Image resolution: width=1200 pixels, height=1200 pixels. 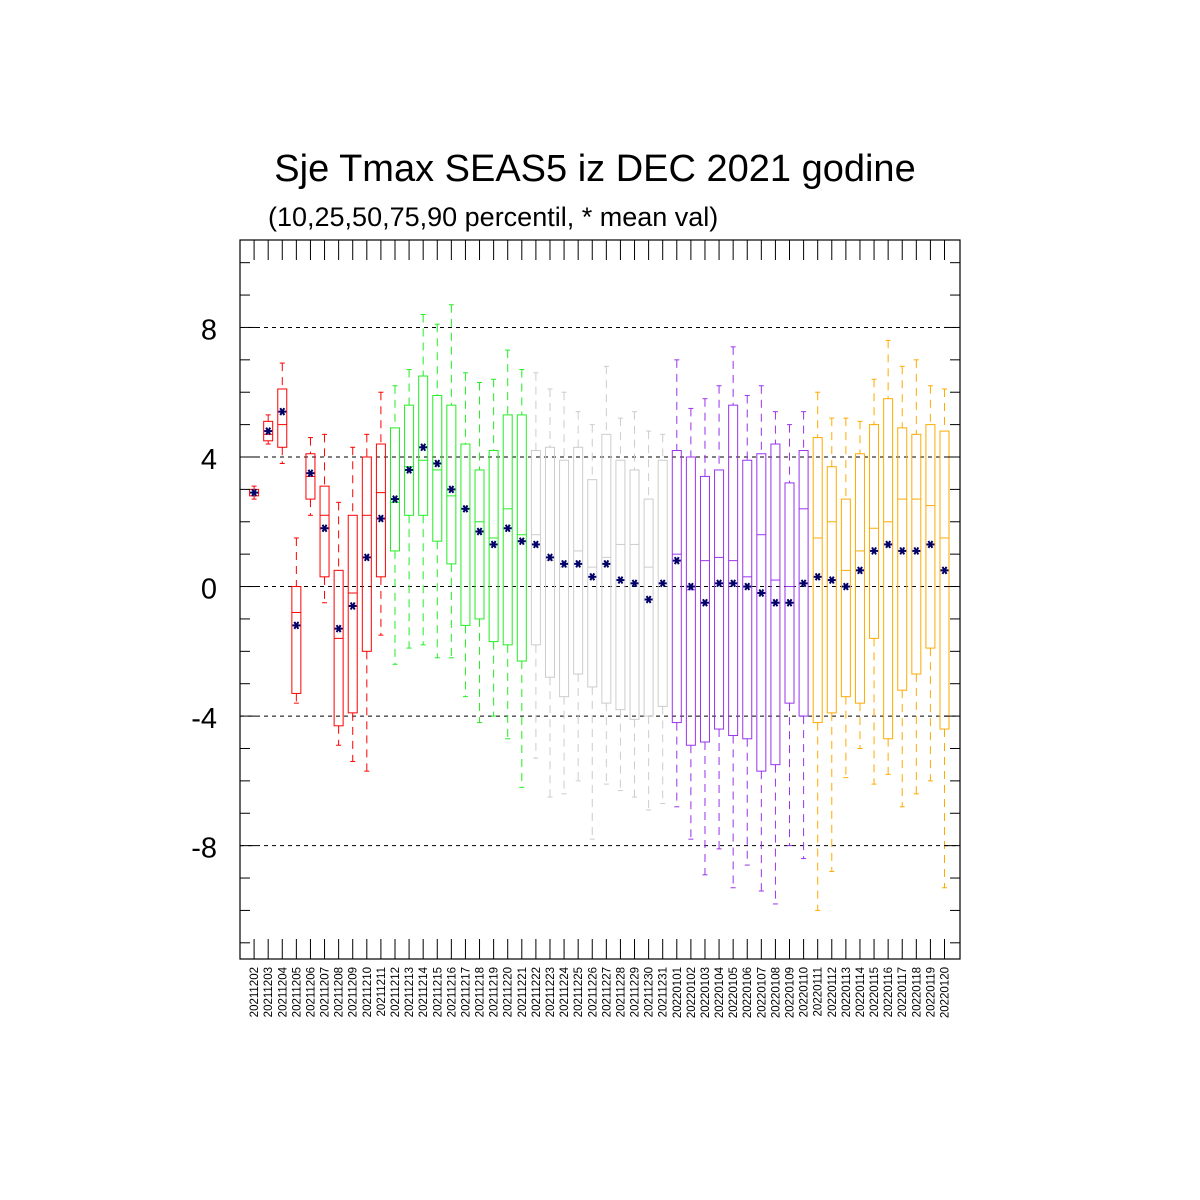 What do you see at coordinates (204, 849) in the screenshot?
I see `y-tick-label: -8` at bounding box center [204, 849].